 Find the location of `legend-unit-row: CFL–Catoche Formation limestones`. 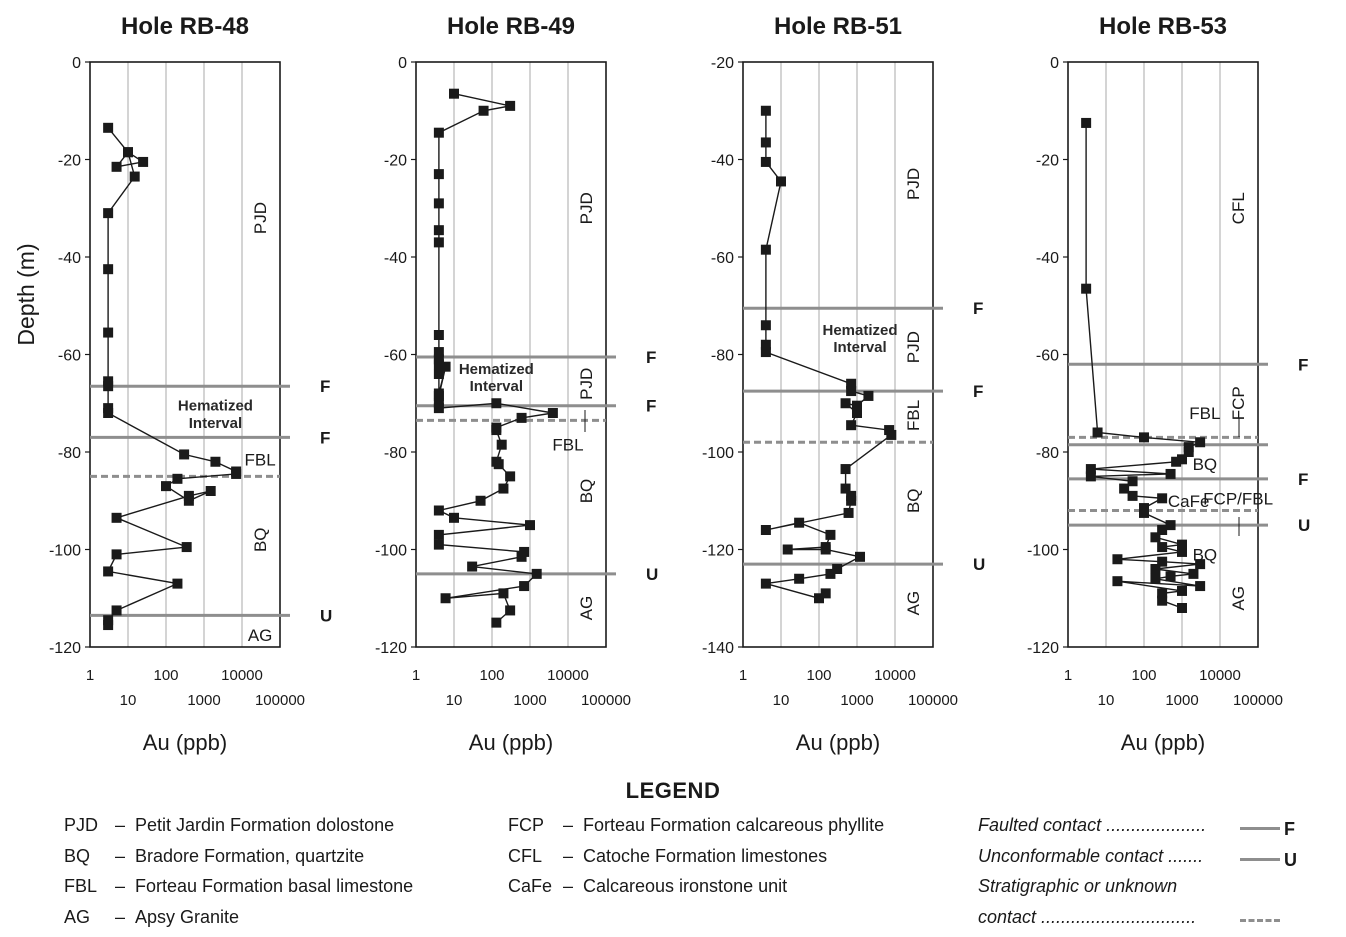

legend-unit-row: CFL–Catoche Formation limestones is located at coordinates (696, 861).